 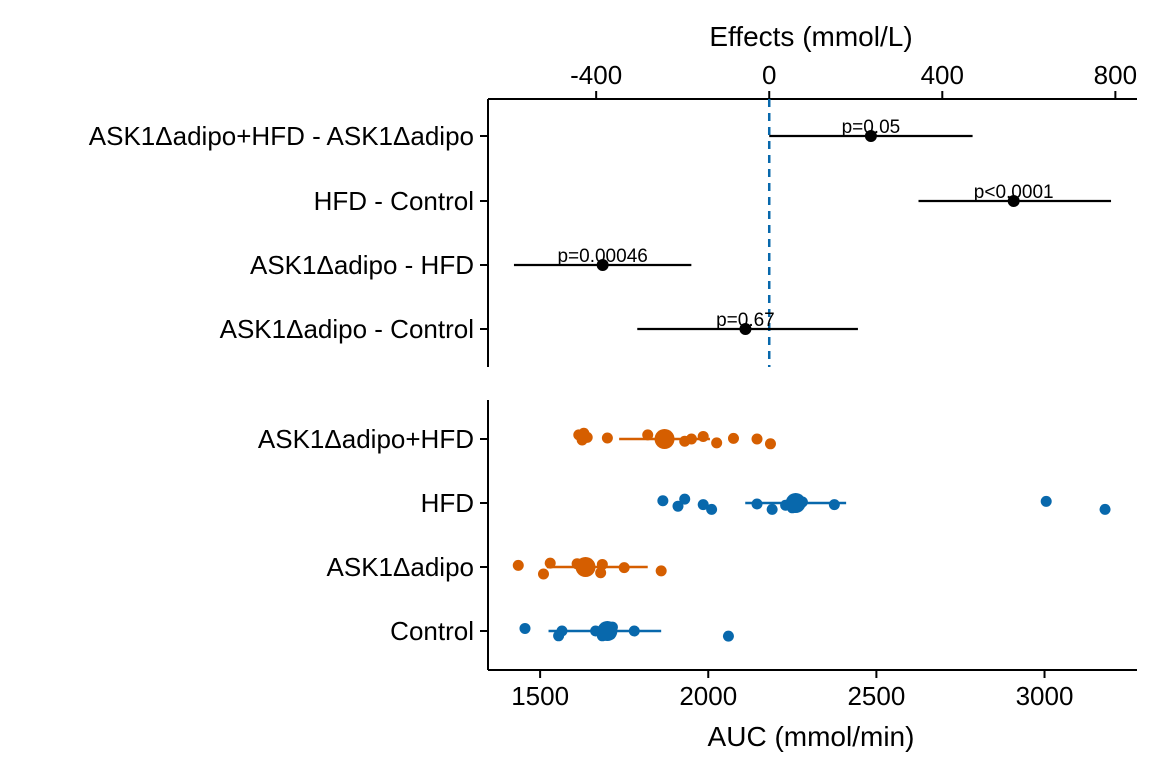 What do you see at coordinates (792, 690) in the screenshot?
I see `auc-ticks: 1500 2000 2500 3000` at bounding box center [792, 690].